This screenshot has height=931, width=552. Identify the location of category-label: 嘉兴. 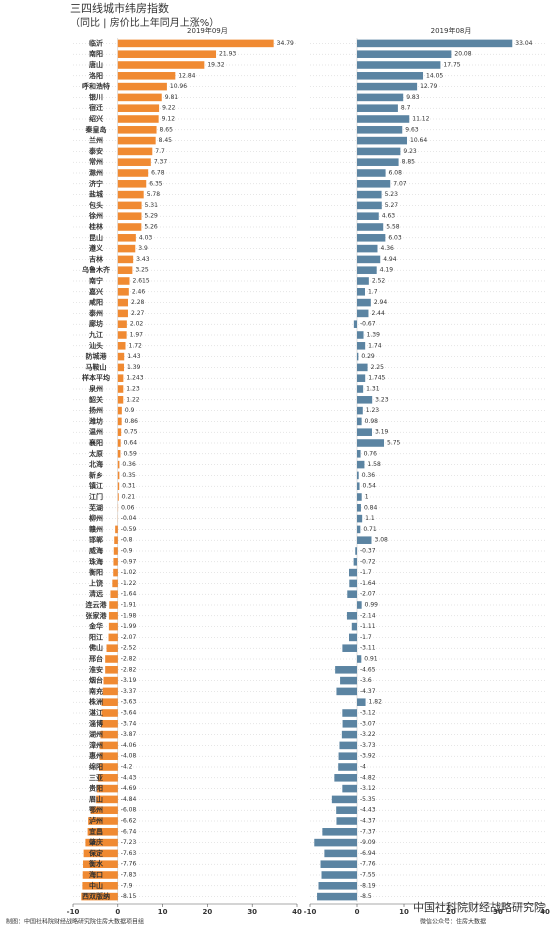
(95, 291).